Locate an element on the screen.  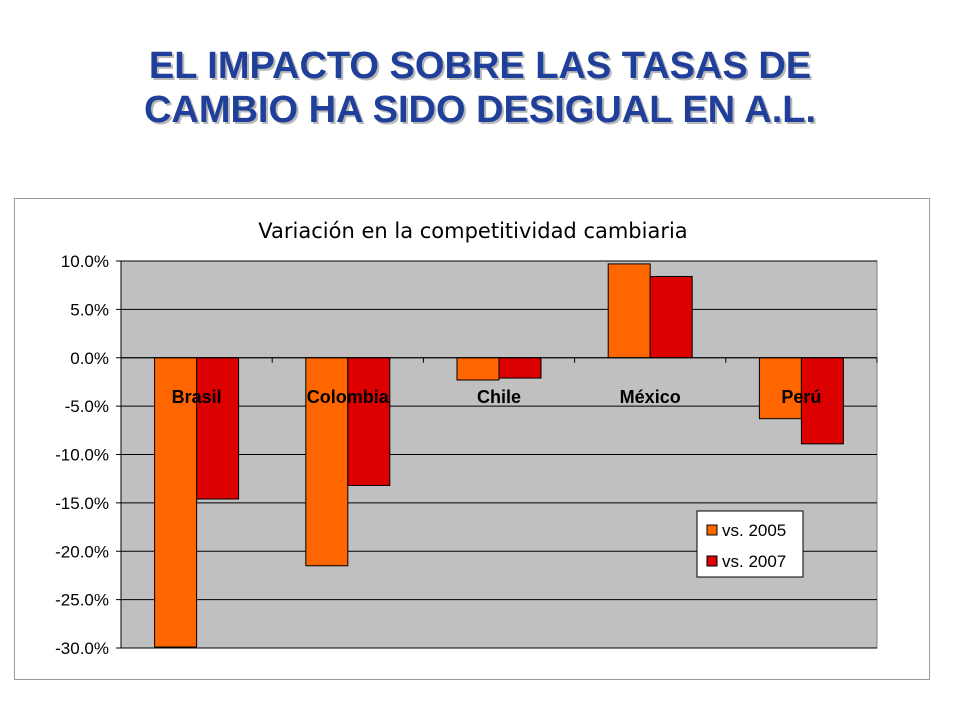
slide-title-line-1: EL IMPACTO SOBRE LAS TASAS DE is located at coordinates (480, 66).